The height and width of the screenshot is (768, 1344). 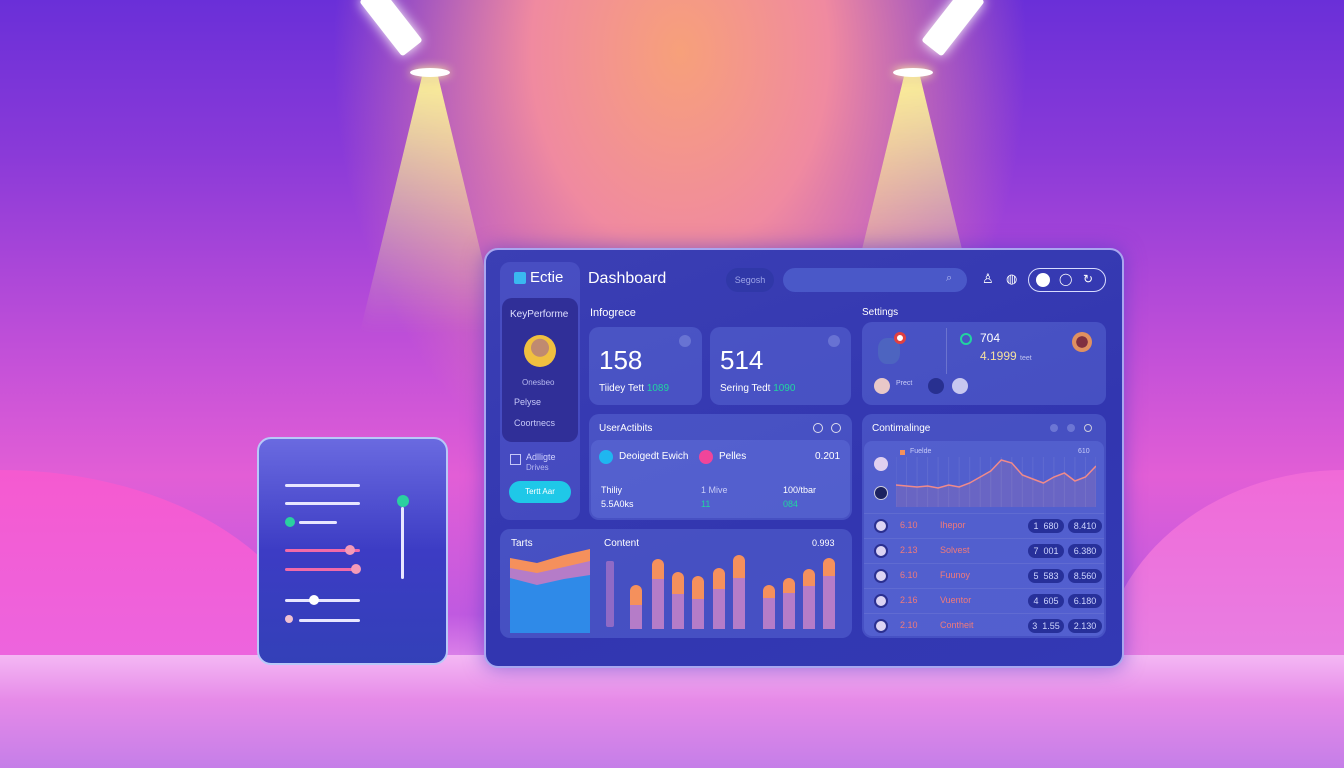 What do you see at coordinates (403, 501) in the screenshot?
I see `vertical-slider-knob` at bounding box center [403, 501].